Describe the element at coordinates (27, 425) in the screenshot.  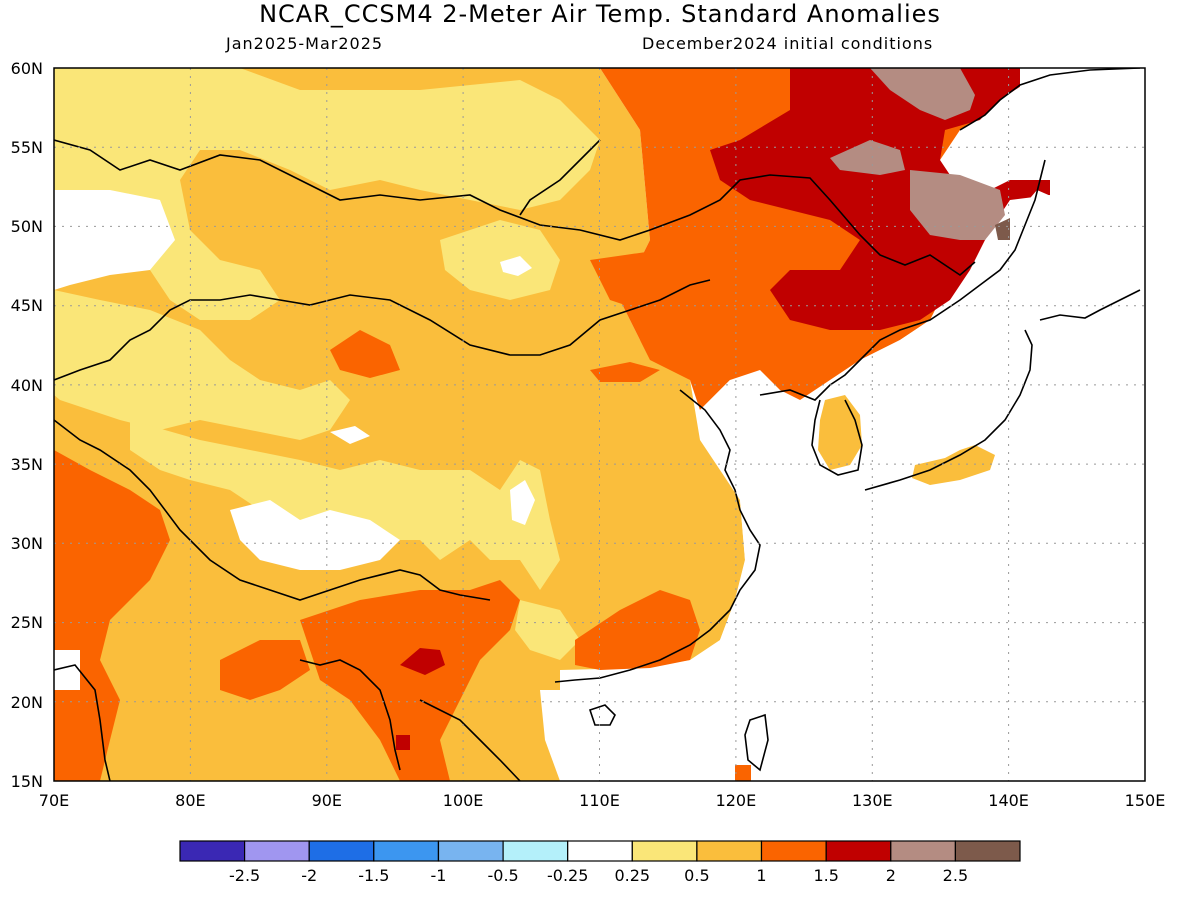
I see `lat-axis: 15N 20N 25N 30N 35N 40N 45N 50N 55N 60N` at that location.